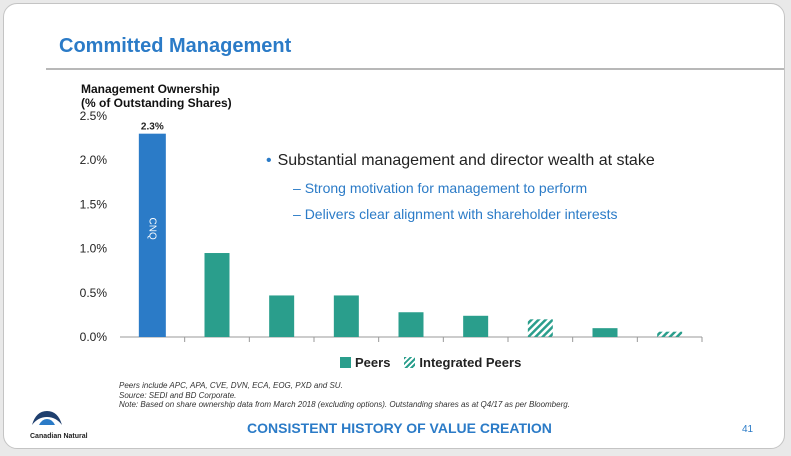 This screenshot has height=456, width=791. I want to click on footnote-source: Source: SEDI and BD Corporate., so click(178, 395).